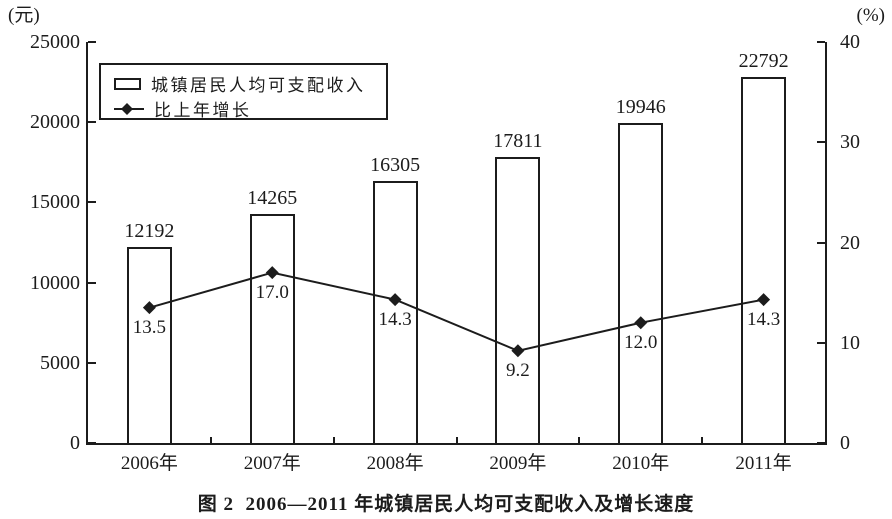 The height and width of the screenshot is (519, 892). I want to click on legend-label-bar: 城镇居民人均可支配收入, so click(258, 85).